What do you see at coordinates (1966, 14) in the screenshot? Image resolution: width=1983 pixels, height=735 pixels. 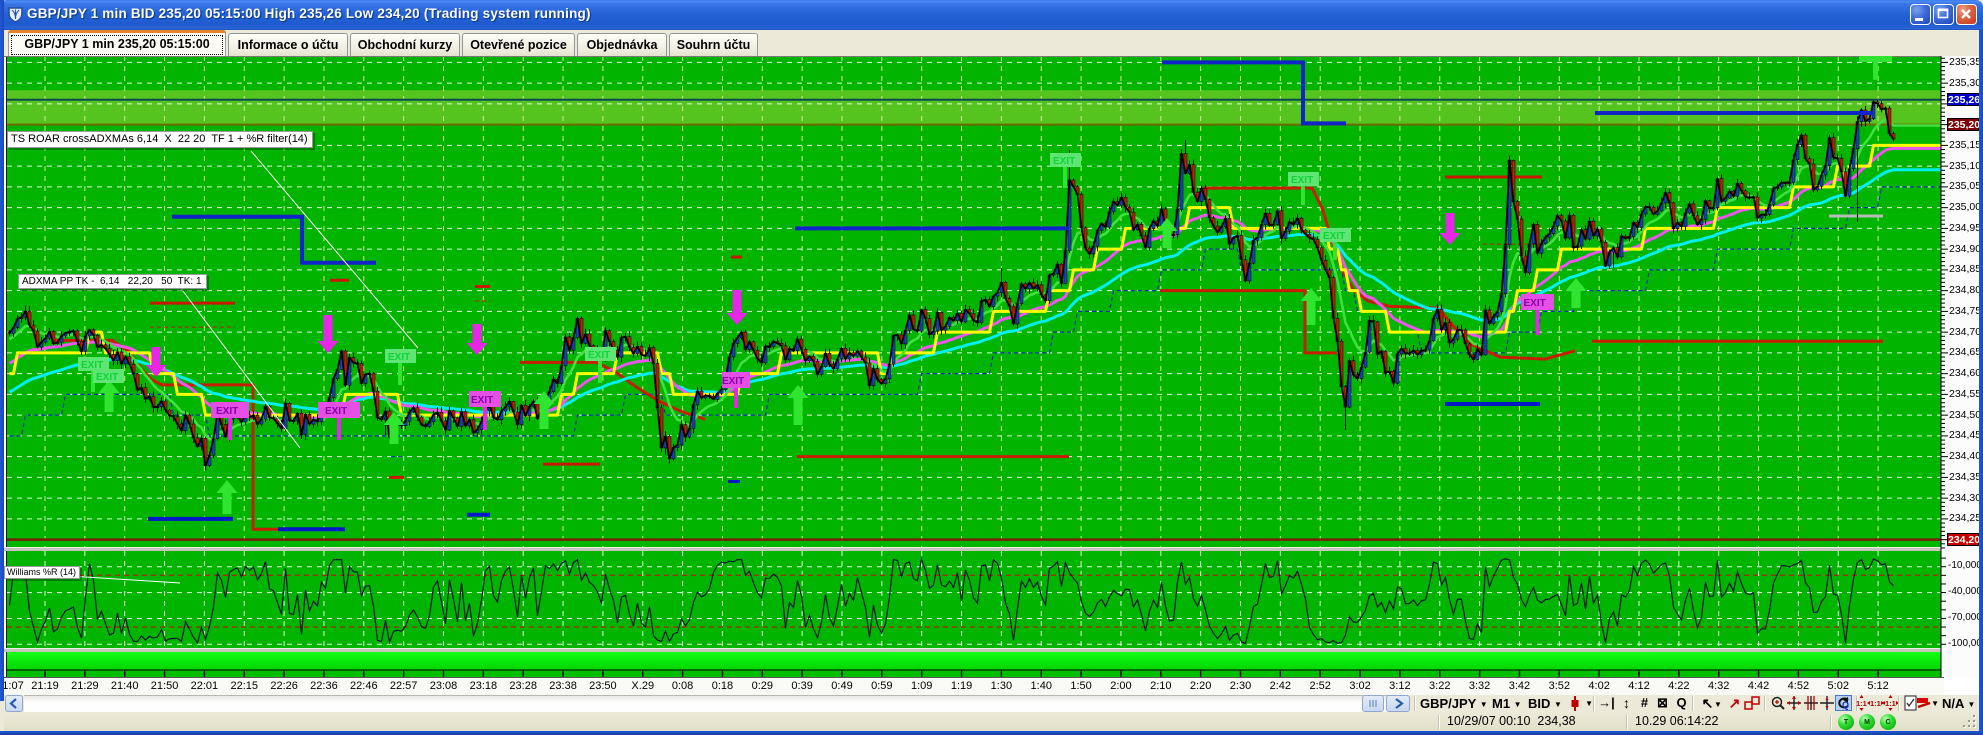 I see `close-button` at bounding box center [1966, 14].